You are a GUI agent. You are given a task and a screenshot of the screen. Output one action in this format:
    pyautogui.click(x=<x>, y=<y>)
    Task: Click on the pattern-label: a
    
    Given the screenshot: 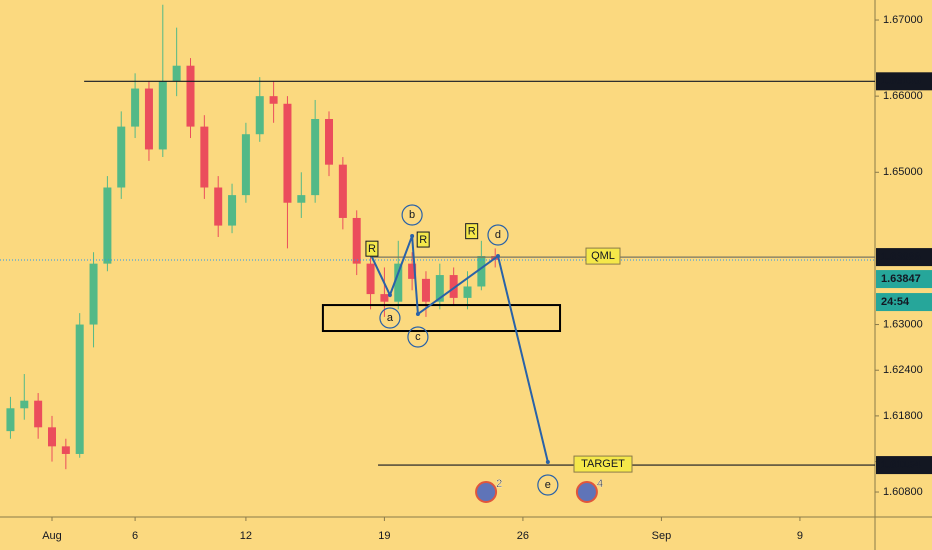 What is the action you would take?
    pyautogui.click(x=390, y=318)
    